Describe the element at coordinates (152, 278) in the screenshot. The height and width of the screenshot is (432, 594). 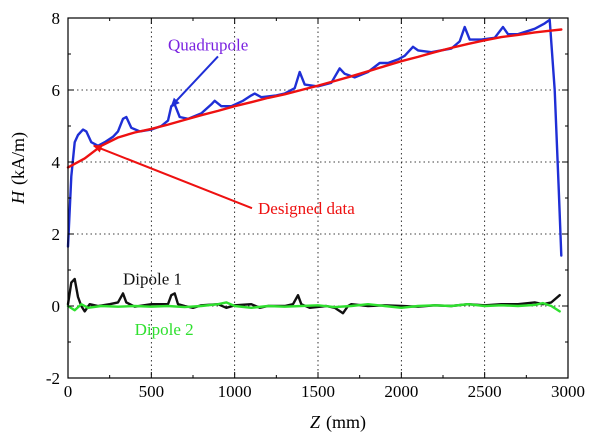
I see `annotation-dipole-1: Dipole 1` at that location.